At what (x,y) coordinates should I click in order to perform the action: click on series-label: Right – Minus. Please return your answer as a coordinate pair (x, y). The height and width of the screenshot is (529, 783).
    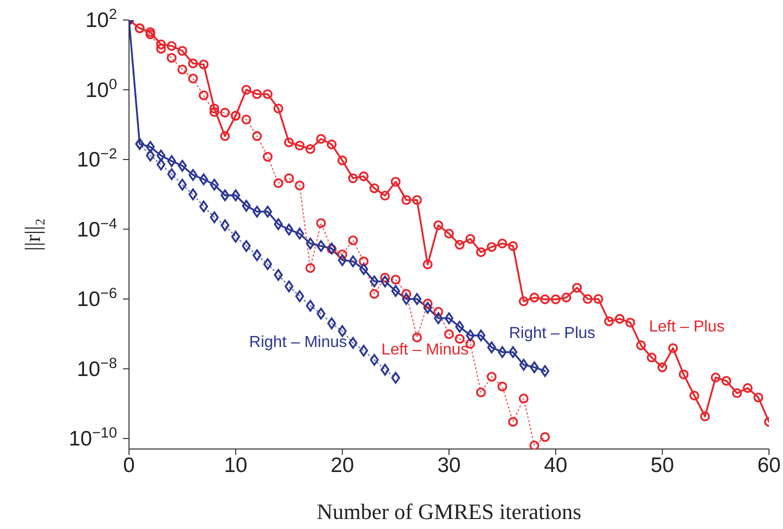
    Looking at the image, I should click on (298, 342).